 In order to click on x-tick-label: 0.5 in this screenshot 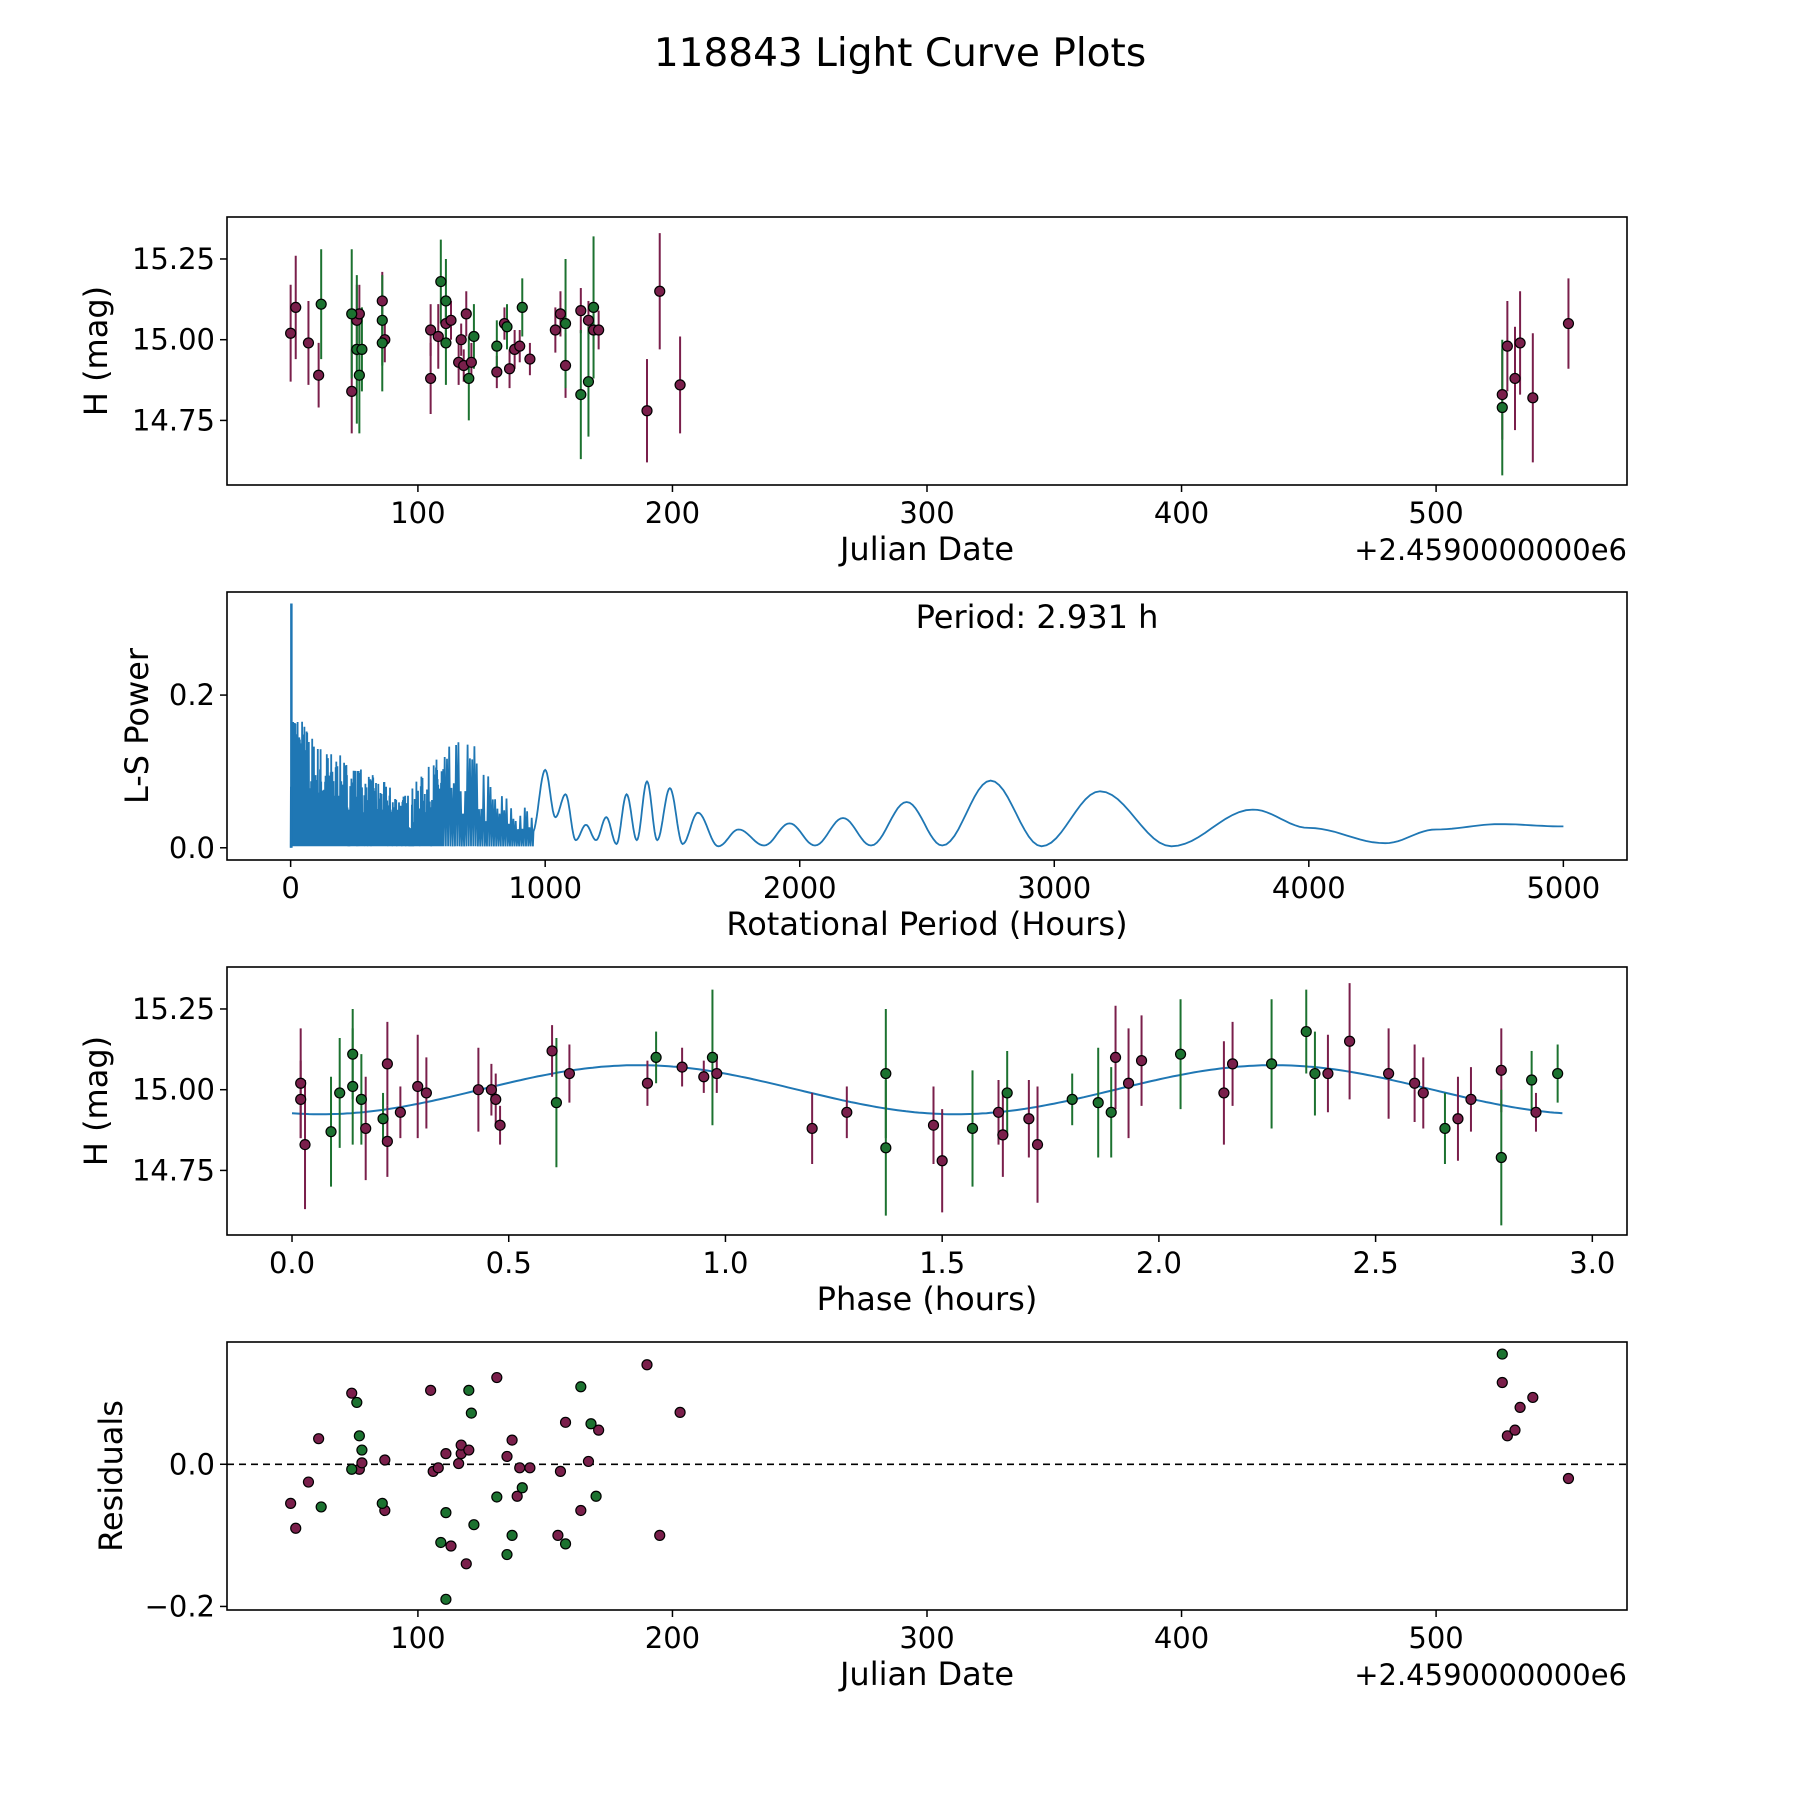, I will do `click(509, 1263)`.